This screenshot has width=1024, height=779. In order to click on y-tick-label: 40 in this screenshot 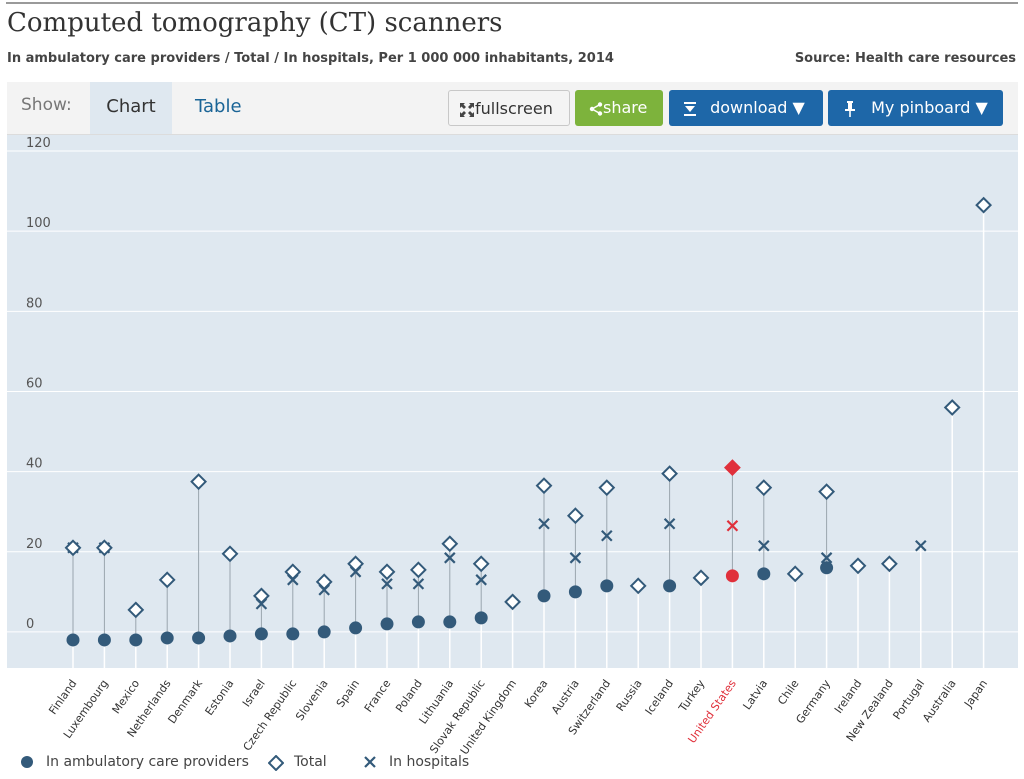, I will do `click(34, 464)`.